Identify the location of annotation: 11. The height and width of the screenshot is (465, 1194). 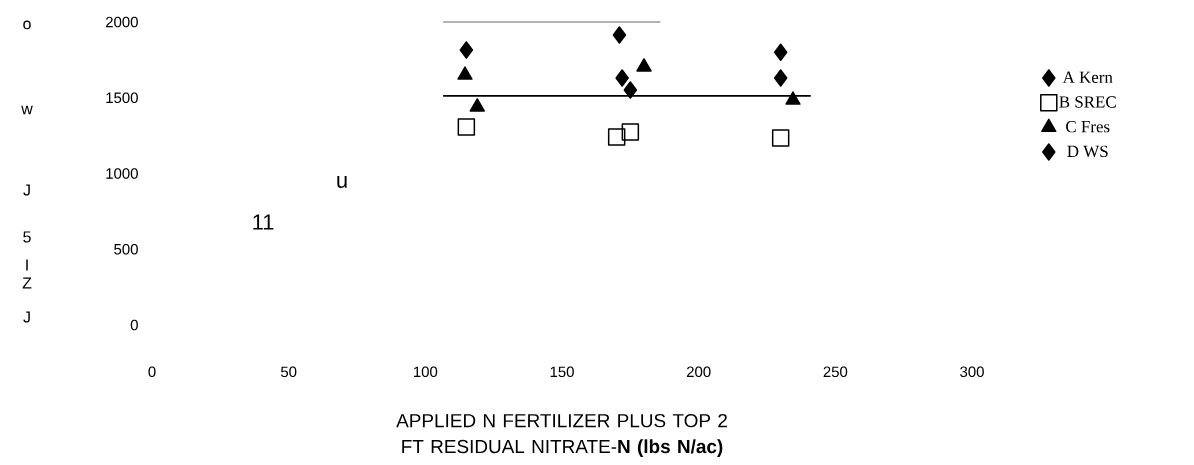
(263, 222).